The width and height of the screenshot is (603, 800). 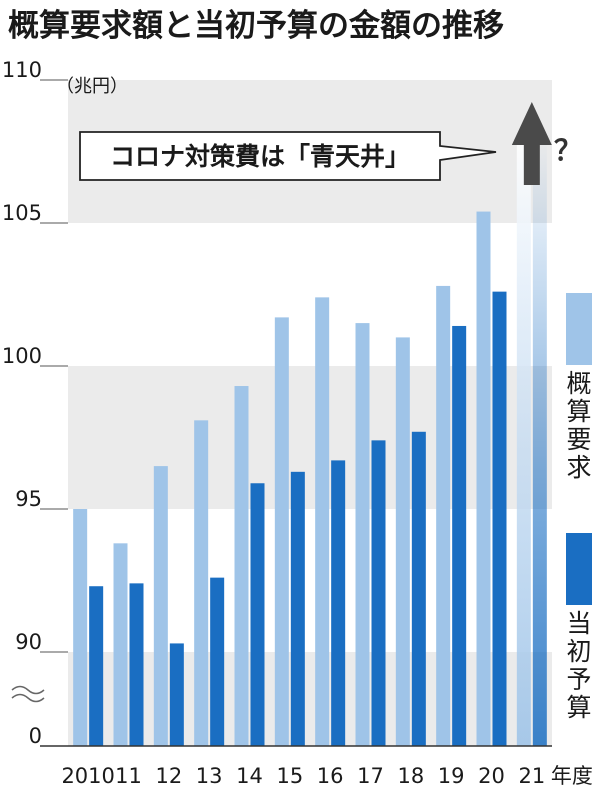 What do you see at coordinates (22, 356) in the screenshot?
I see `y-tick-label: 100` at bounding box center [22, 356].